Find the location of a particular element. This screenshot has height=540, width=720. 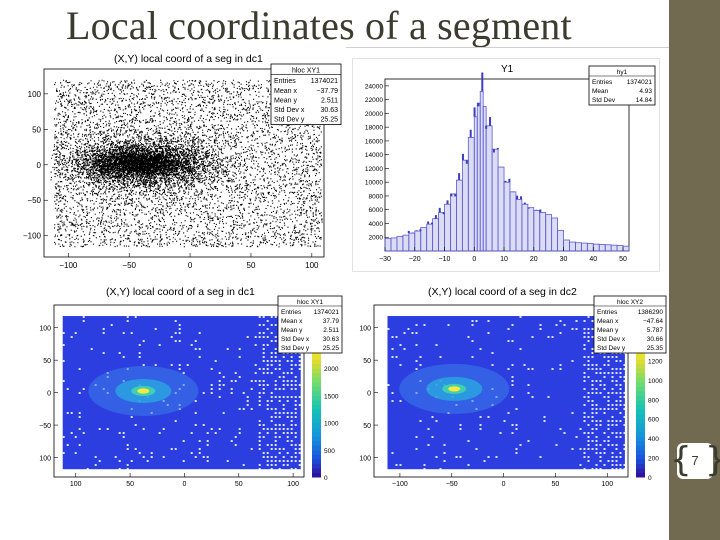

x-tick-label: −10 is located at coordinates (445, 259).